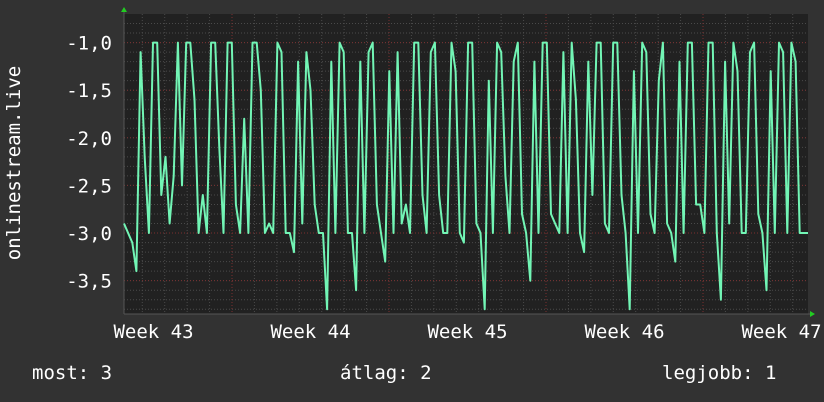 The image size is (824, 402). Describe the element at coordinates (153, 332) in the screenshot. I see `x-tick-label: Week 43` at that location.